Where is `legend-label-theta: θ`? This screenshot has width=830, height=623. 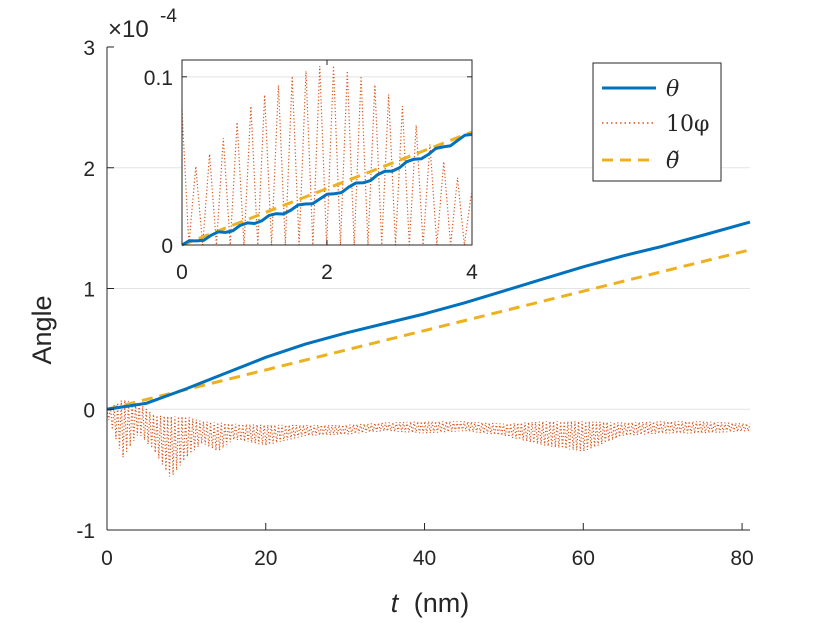 legend-label-theta: θ is located at coordinates (672, 89).